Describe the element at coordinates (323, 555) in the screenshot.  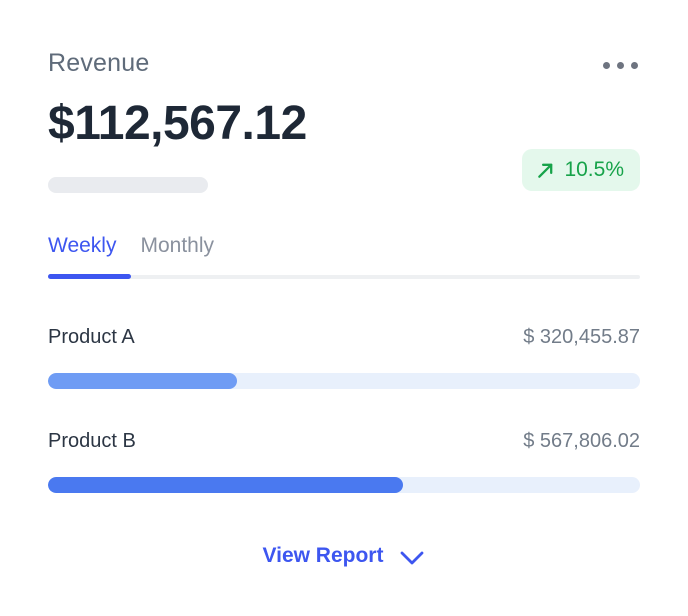
I see `view-report-label: View Report` at that location.